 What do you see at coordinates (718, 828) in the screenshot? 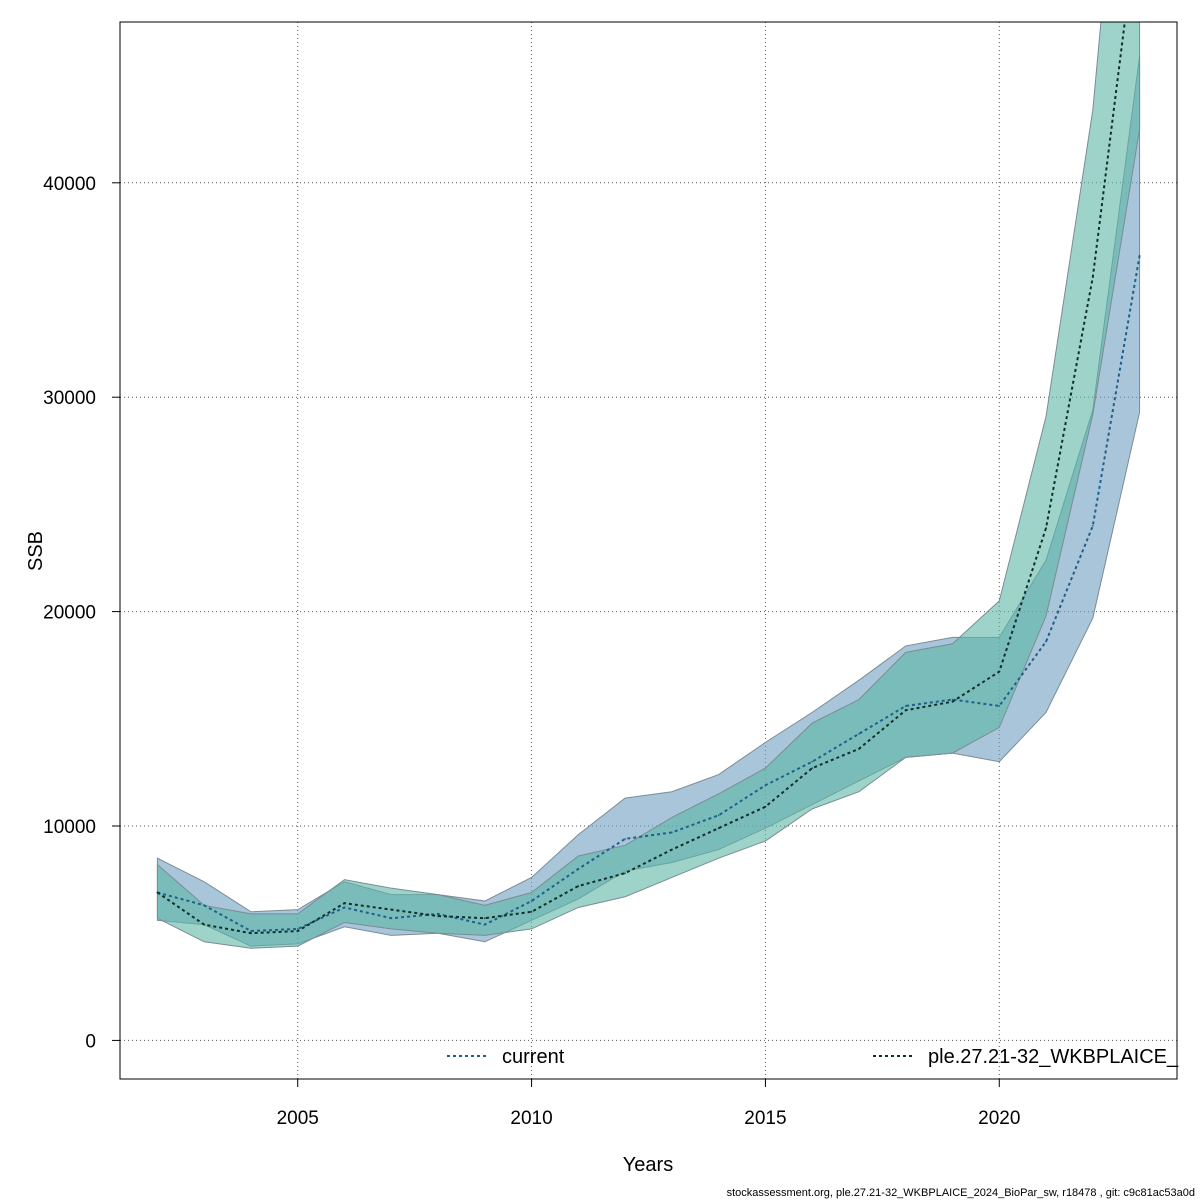
I see `data-point-1-2014` at bounding box center [718, 828].